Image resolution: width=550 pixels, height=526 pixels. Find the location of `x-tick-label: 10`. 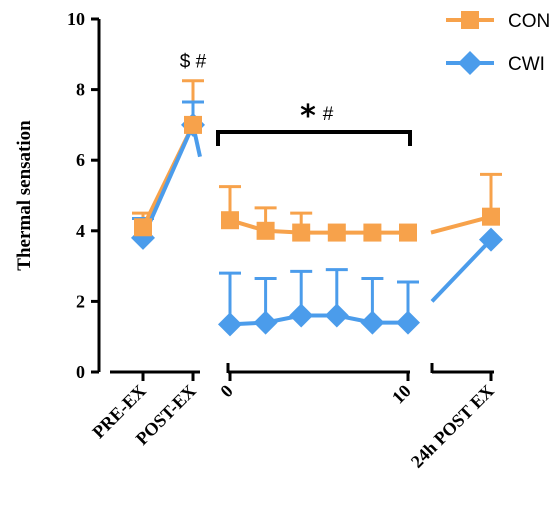

x-tick-label: 10 is located at coordinates (401, 394).